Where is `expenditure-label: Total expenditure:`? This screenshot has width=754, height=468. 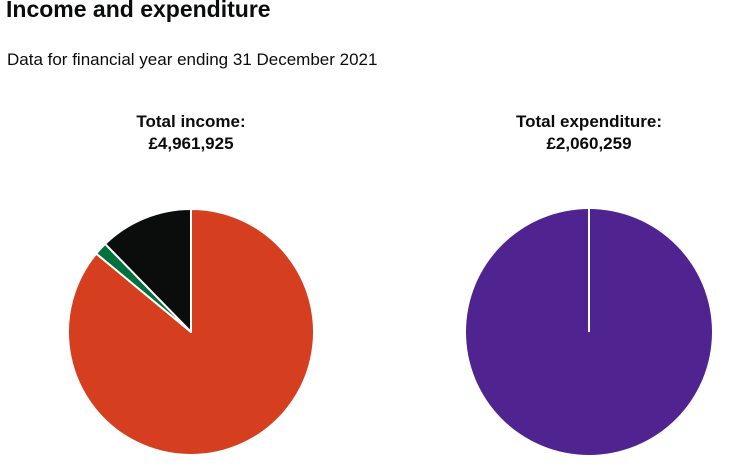 expenditure-label: Total expenditure: is located at coordinates (589, 121).